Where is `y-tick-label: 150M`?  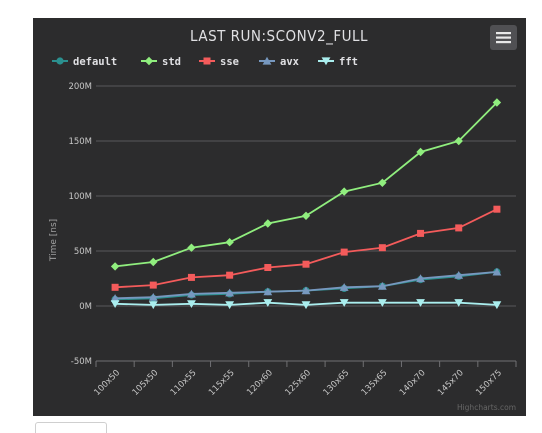 y-tick-label: 150M is located at coordinates (80, 142).